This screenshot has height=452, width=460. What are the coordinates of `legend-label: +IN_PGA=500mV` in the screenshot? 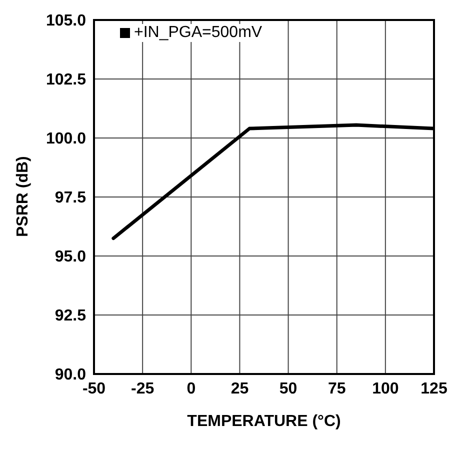 It's located at (198, 33).